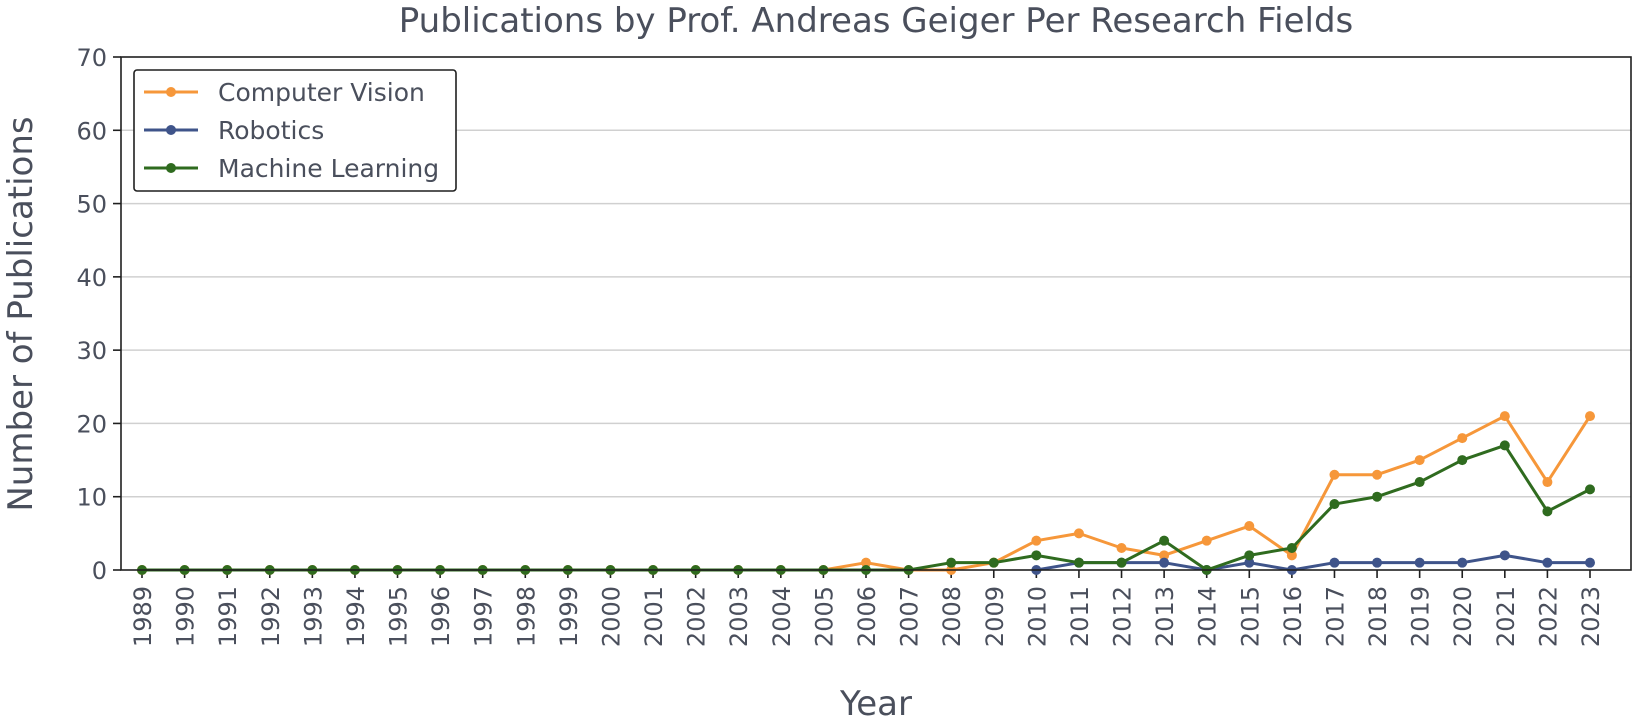 This screenshot has width=1637, height=728. What do you see at coordinates (1293, 616) in the screenshot?
I see `x-tick-label: 2016` at bounding box center [1293, 616].